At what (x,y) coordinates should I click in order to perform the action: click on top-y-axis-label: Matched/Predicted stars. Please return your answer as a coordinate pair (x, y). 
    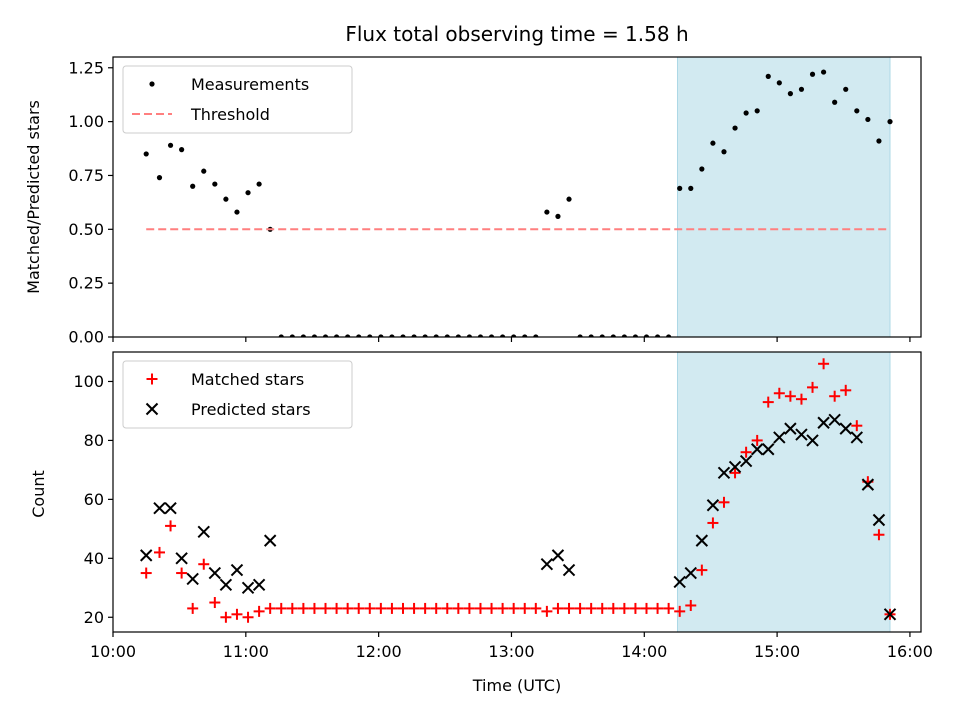
    Looking at the image, I should click on (33, 197).